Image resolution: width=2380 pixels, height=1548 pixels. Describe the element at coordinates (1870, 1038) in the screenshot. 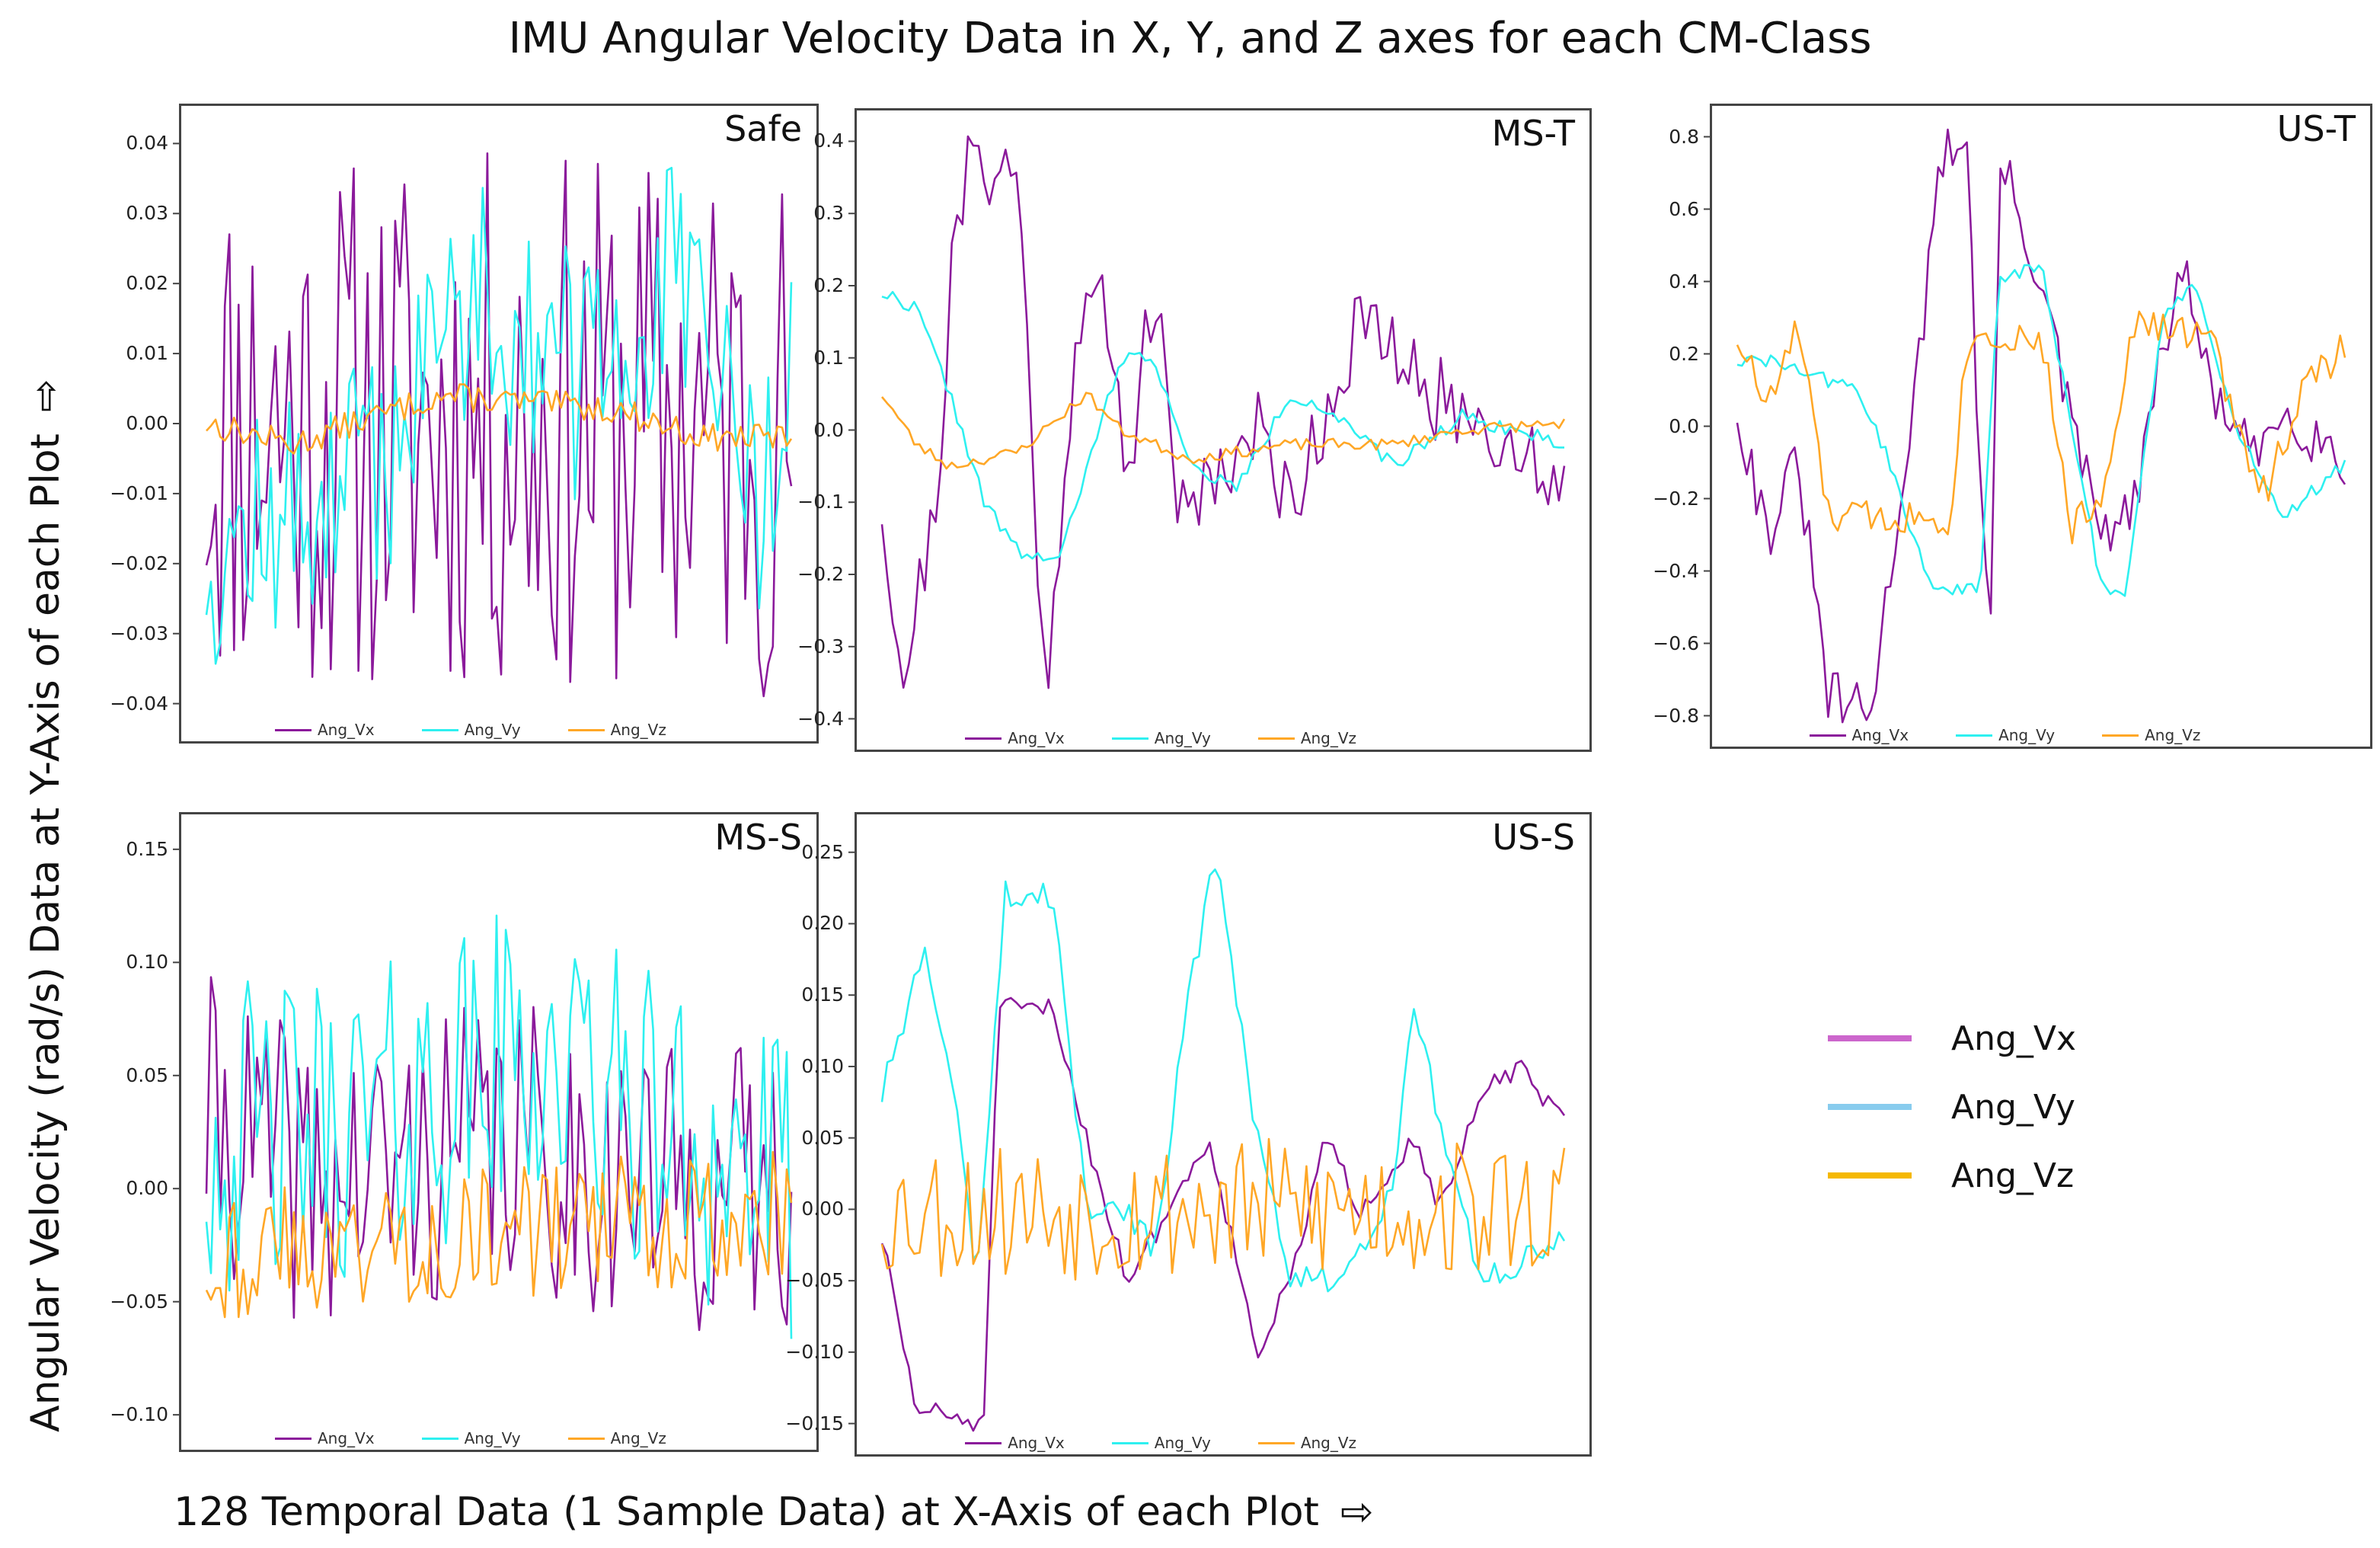

I see `legend-swatch-ang-vx` at that location.